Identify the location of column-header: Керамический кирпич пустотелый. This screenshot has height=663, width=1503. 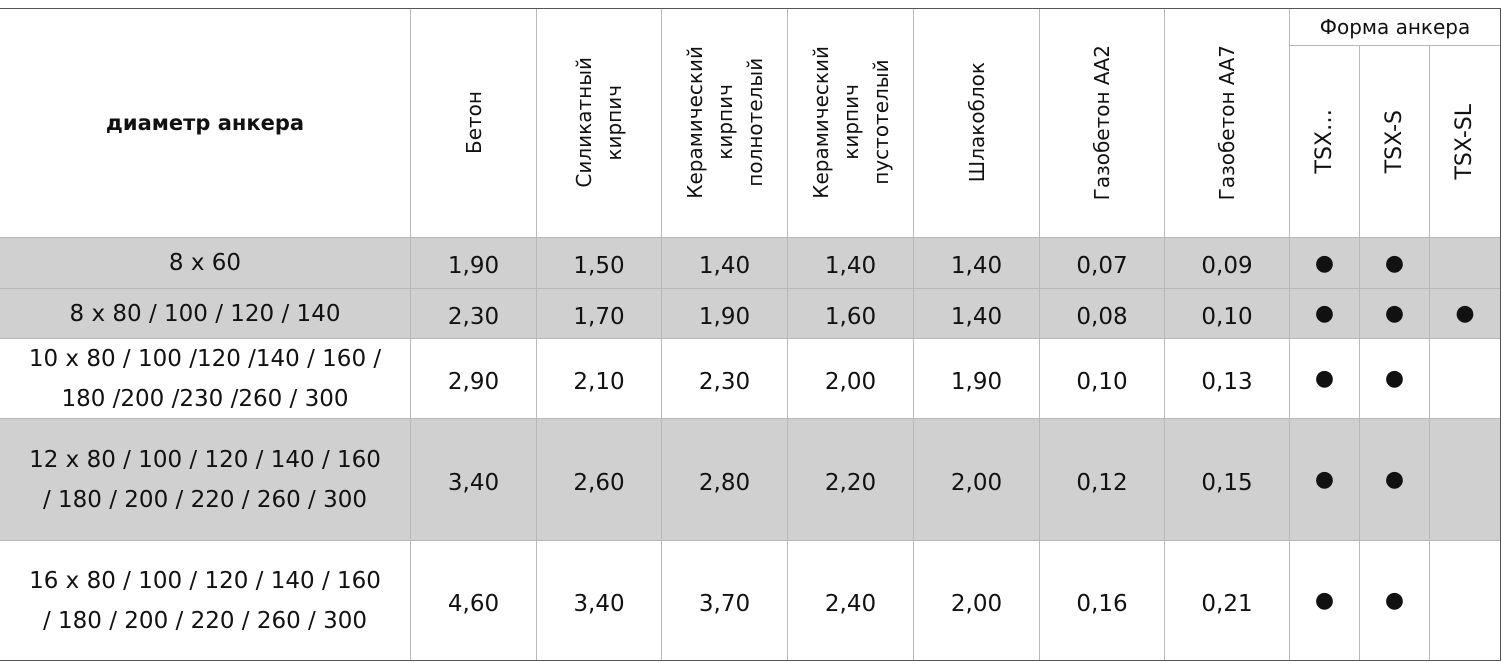
(851, 122).